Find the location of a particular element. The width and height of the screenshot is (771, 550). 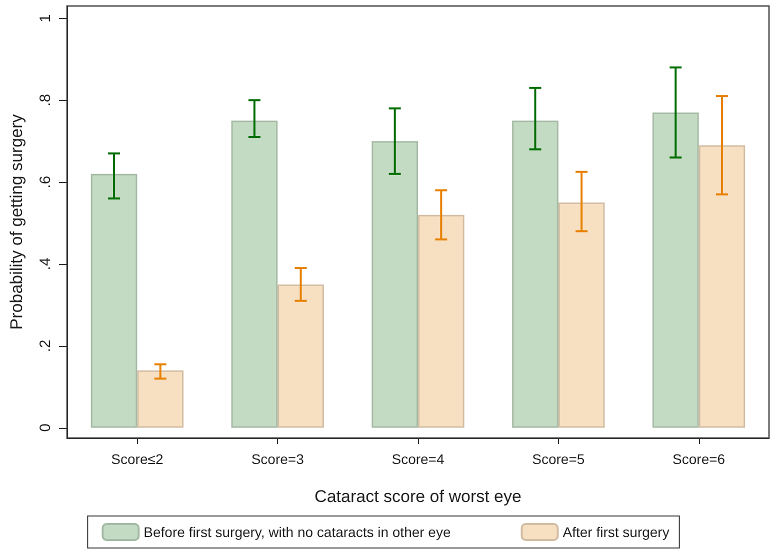

y-tick-label: .6 is located at coordinates (45, 182).